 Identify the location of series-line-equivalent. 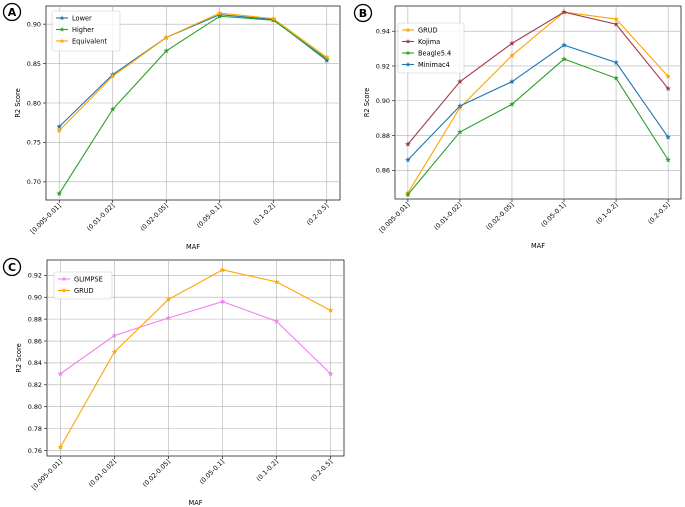
(193, 71).